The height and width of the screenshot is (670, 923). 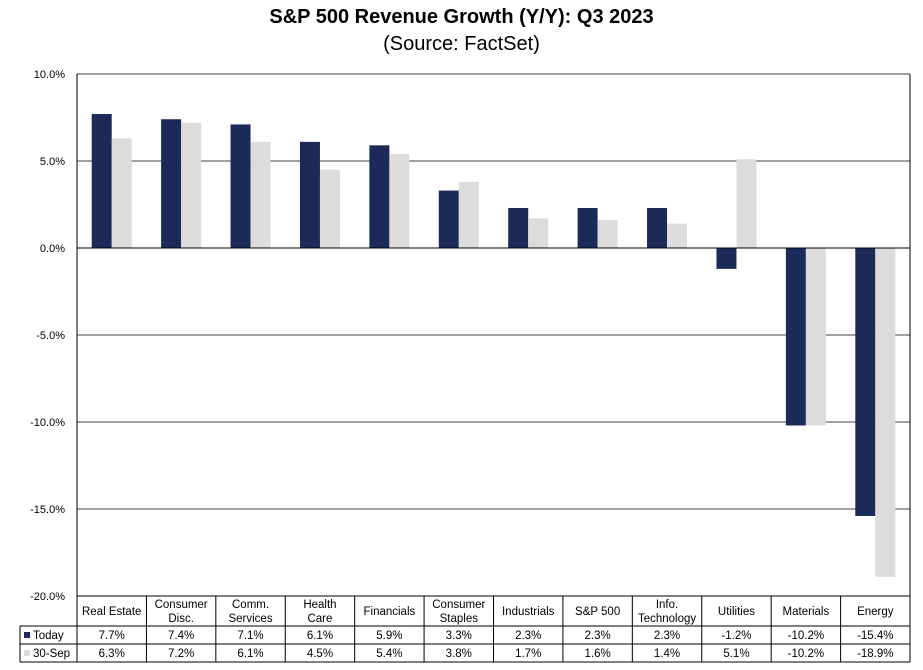 What do you see at coordinates (51, 654) in the screenshot?
I see `legend-label: 30-Sep` at bounding box center [51, 654].